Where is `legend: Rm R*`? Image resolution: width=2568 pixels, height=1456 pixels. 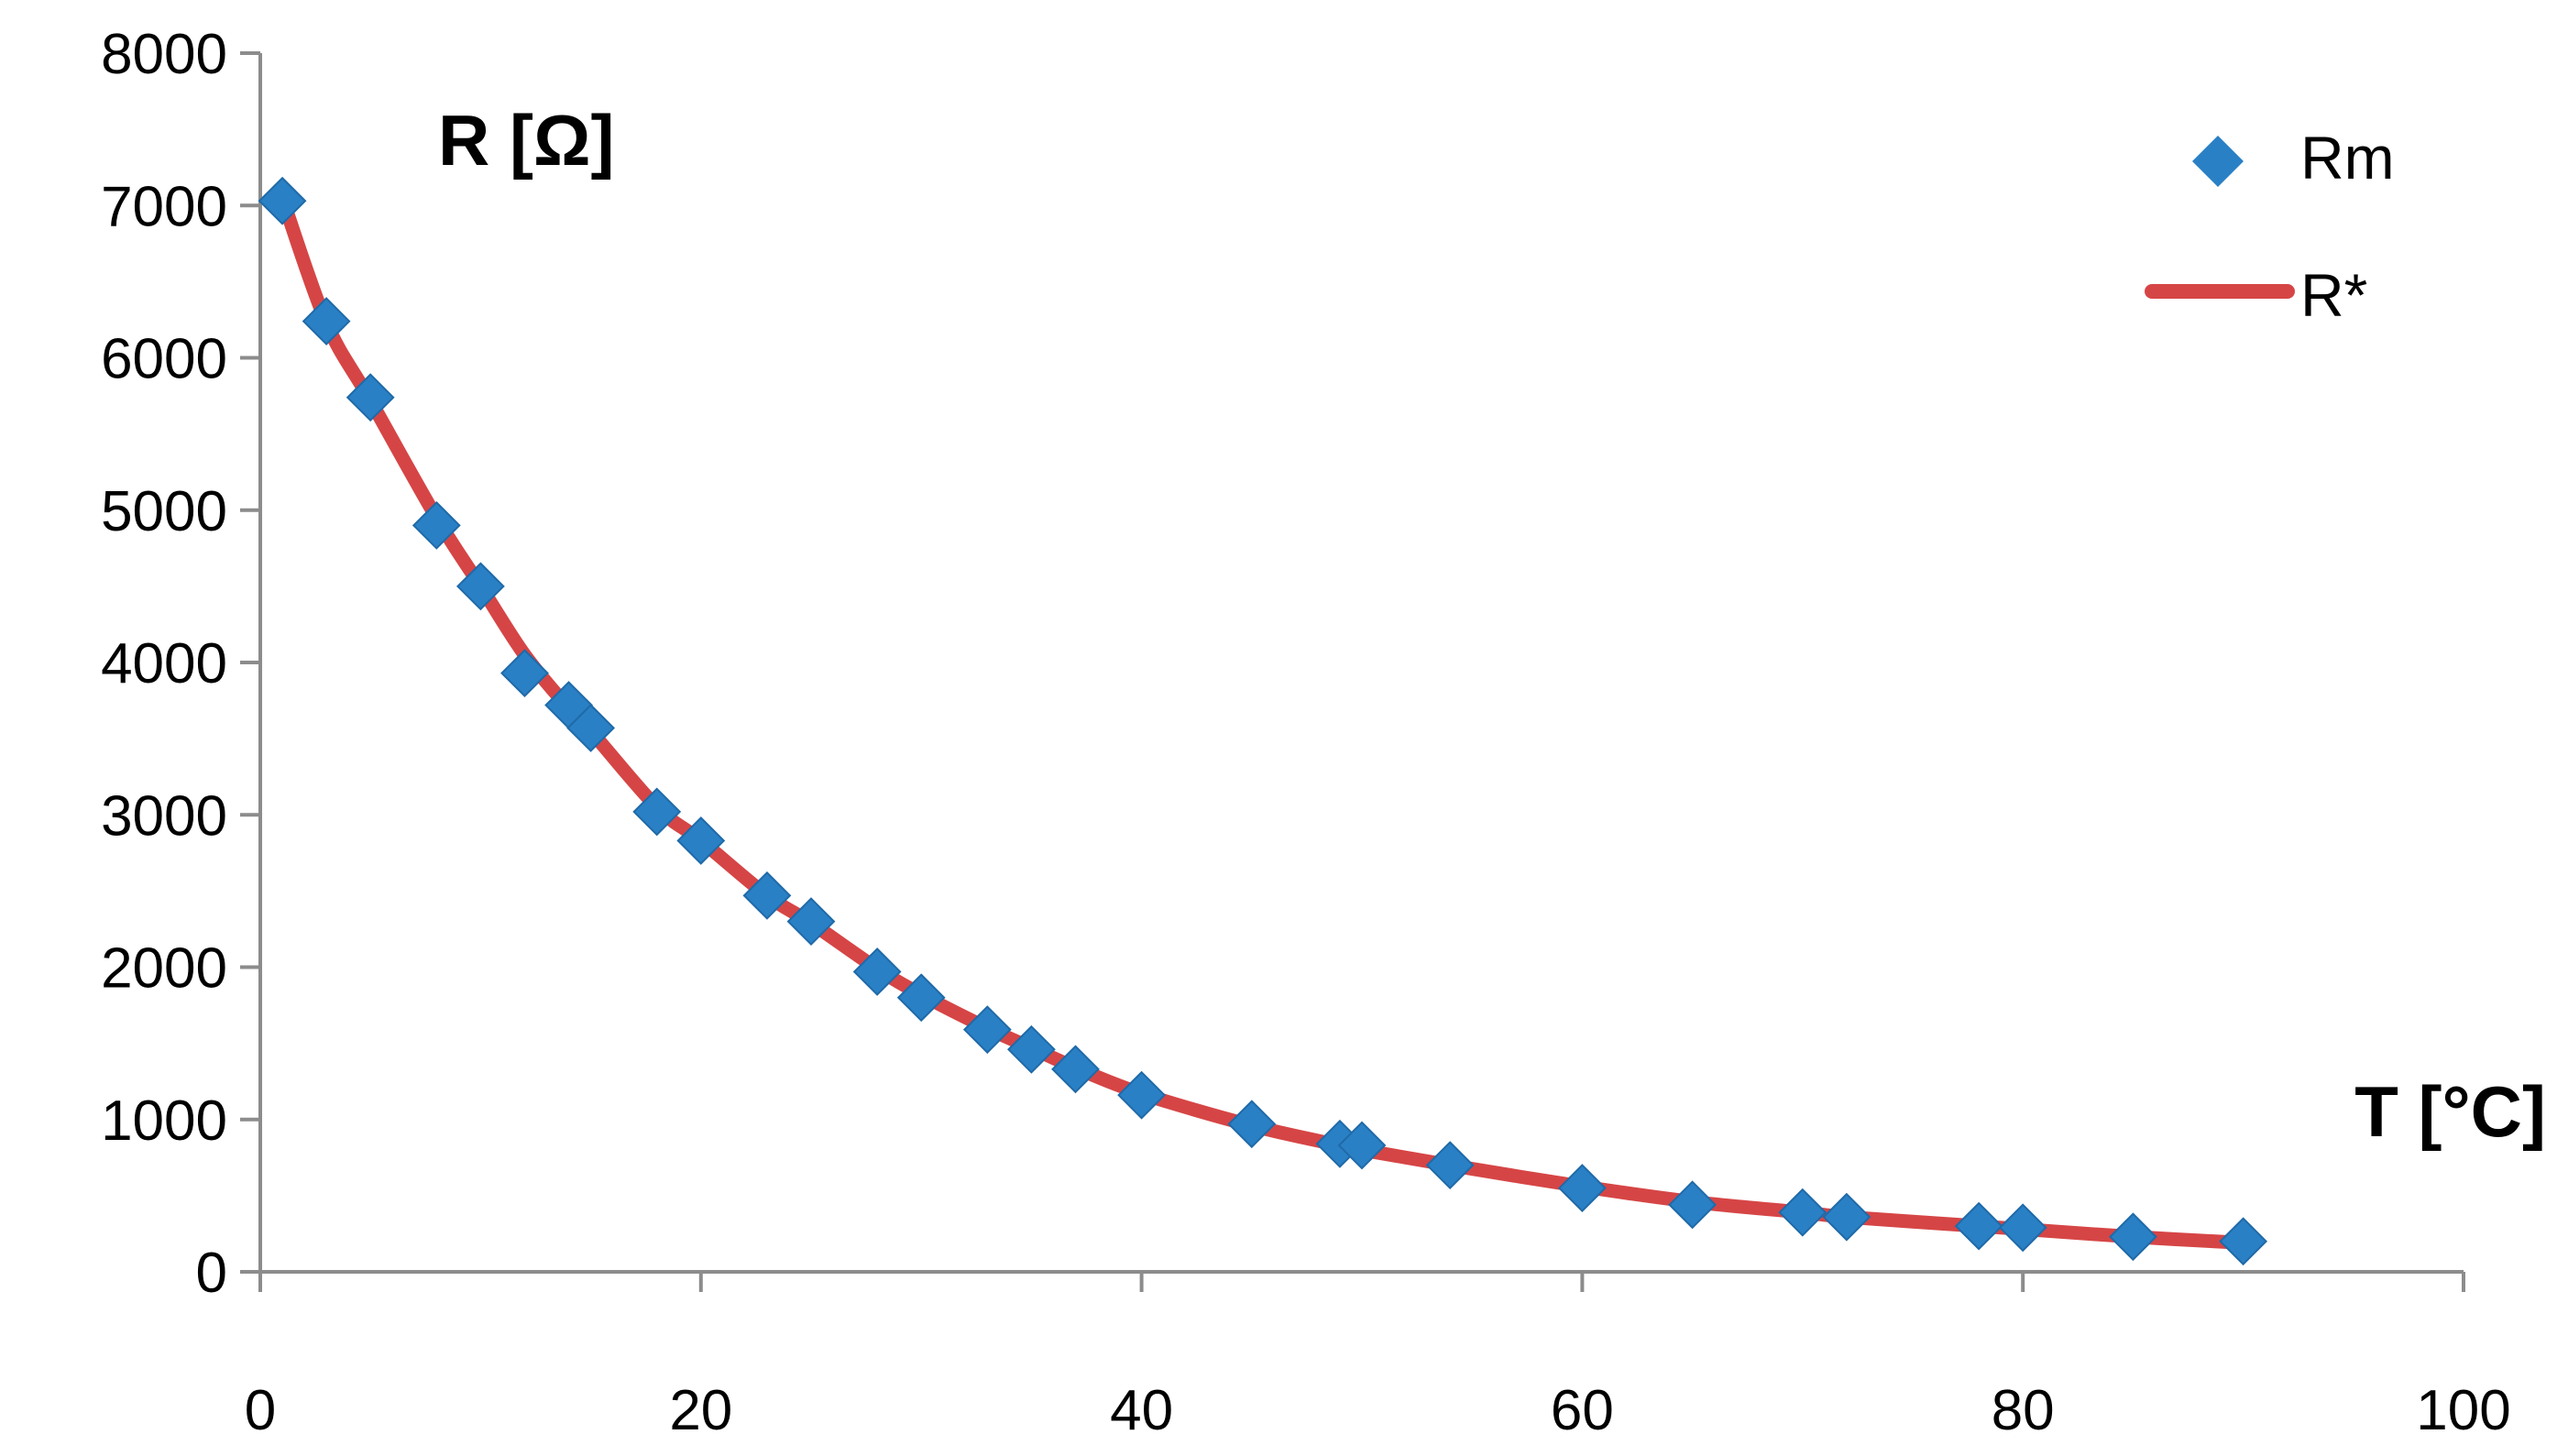
legend: Rm R* is located at coordinates (2270, 226).